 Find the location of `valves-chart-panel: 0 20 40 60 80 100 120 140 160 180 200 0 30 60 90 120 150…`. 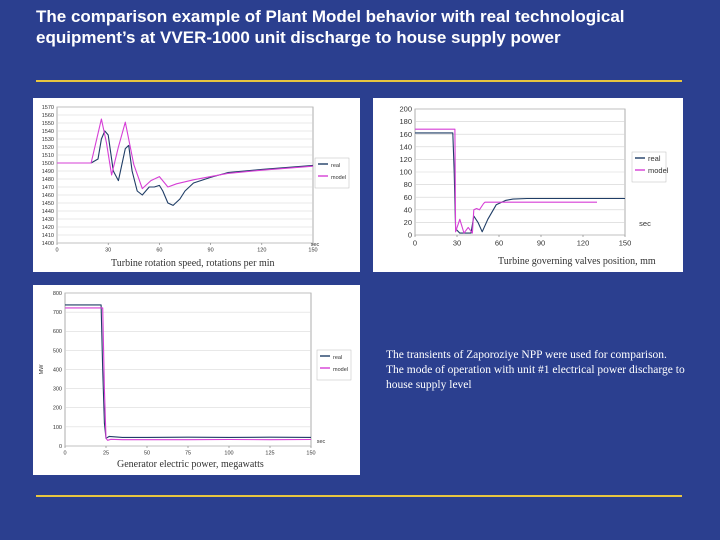

valves-chart-panel: 0 20 40 60 80 100 120 140 160 180 200 0 30 60 90 120 150… is located at coordinates (528, 185).